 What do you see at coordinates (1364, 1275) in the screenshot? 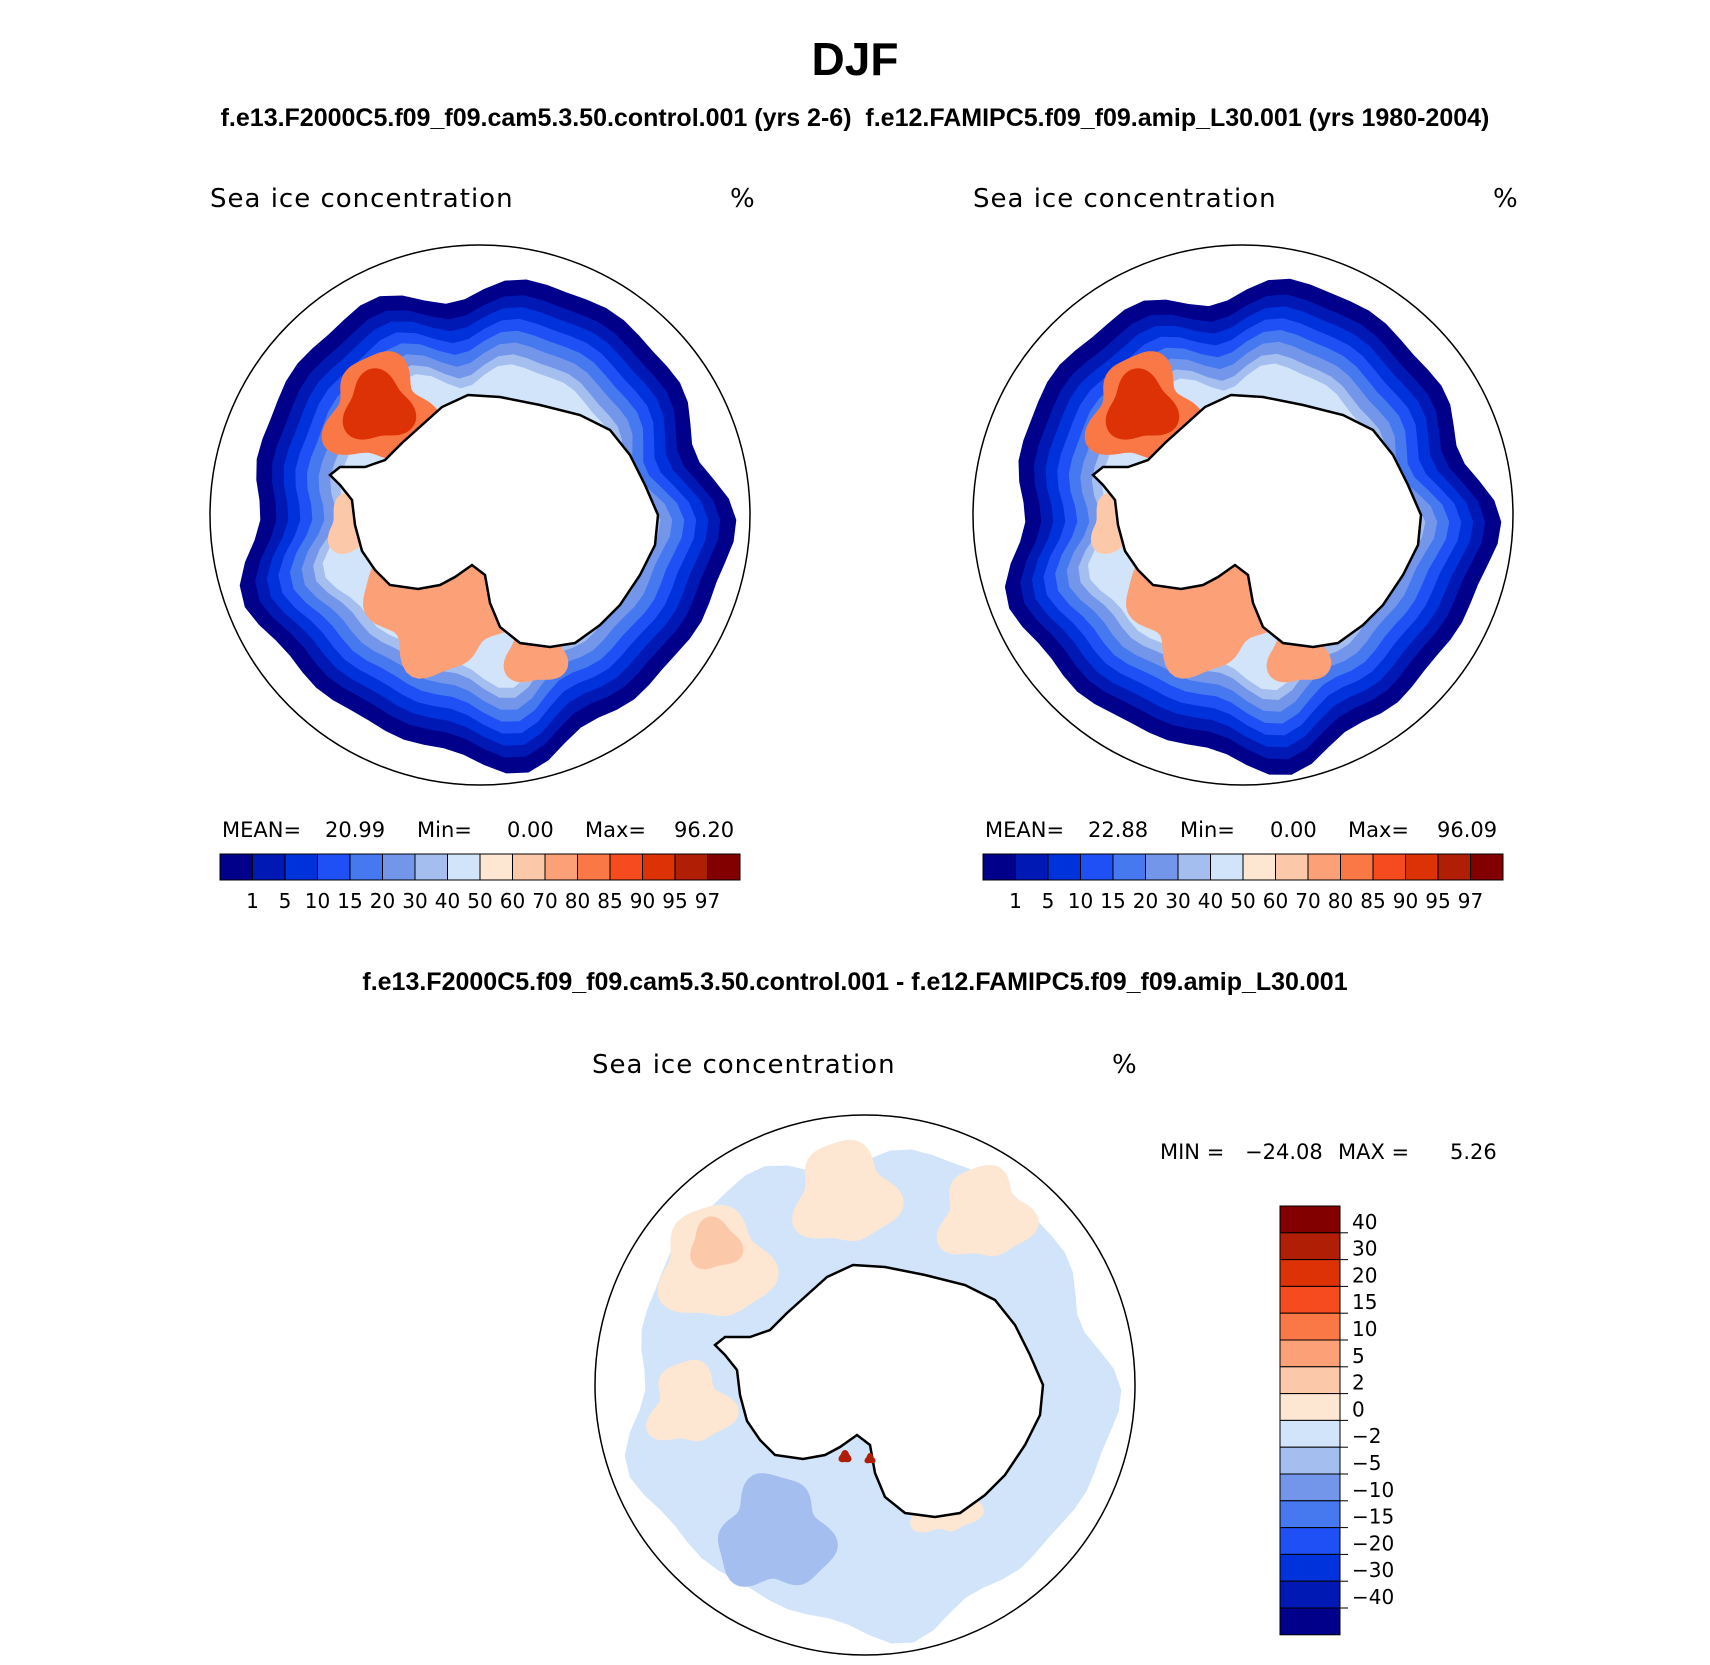
I see `colorbar-tick-label: 20` at bounding box center [1364, 1275].